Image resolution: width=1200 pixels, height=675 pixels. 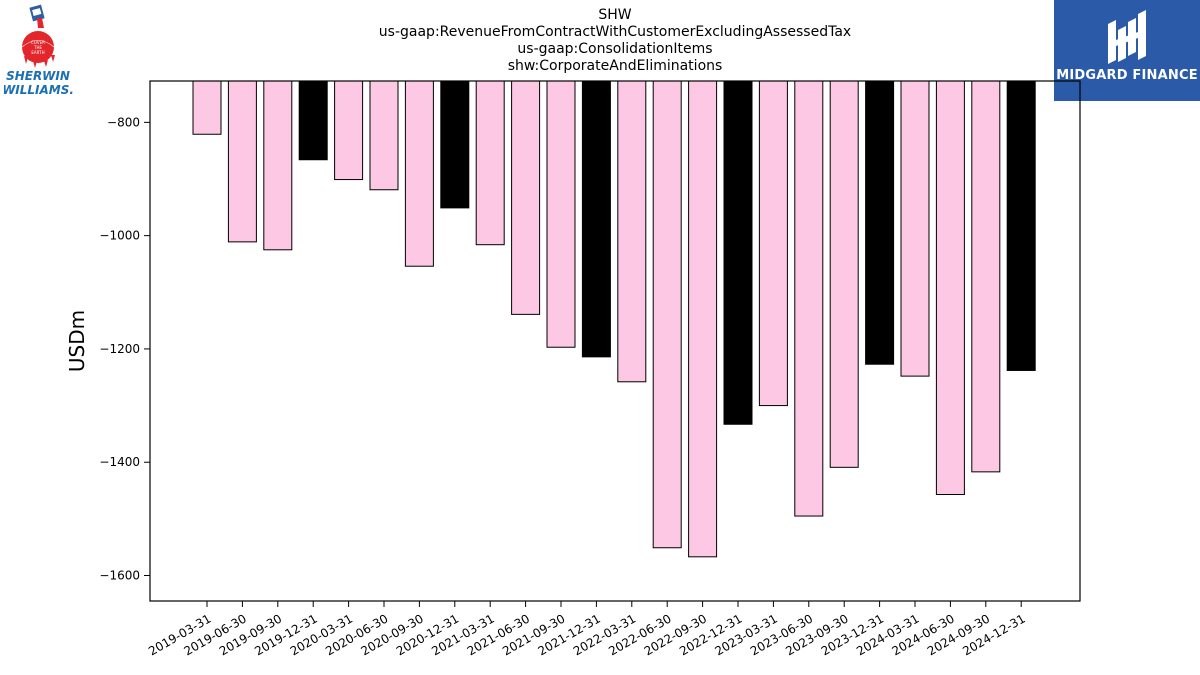 What do you see at coordinates (123, 122) in the screenshot?
I see `y-tick-label: −800` at bounding box center [123, 122].